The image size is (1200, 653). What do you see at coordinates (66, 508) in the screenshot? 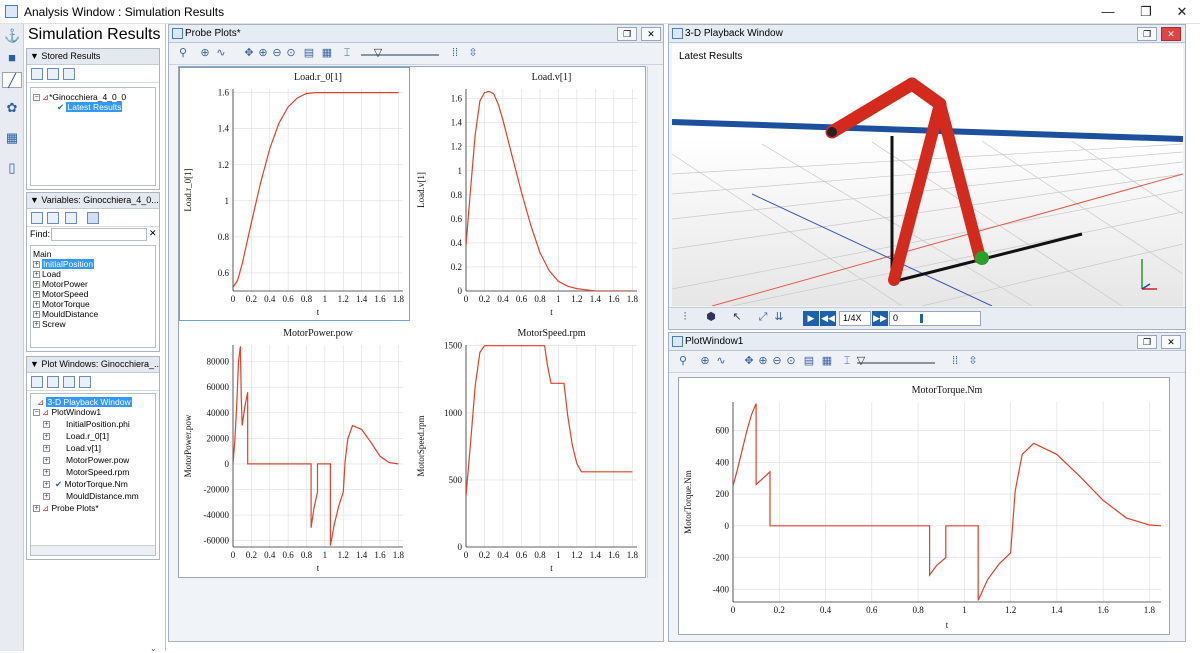
I see `tree-node-probe: + ⊿ Probe Plots*` at bounding box center [66, 508].